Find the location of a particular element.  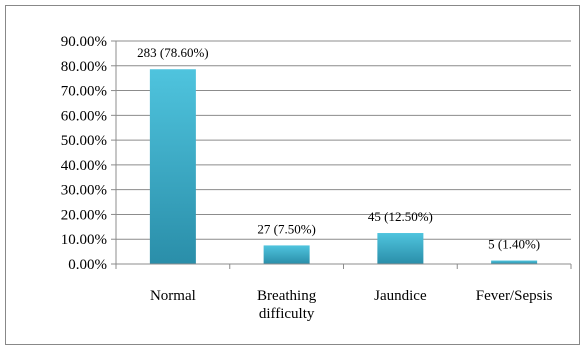

y-tick-label: 40.00% is located at coordinates (84, 166).